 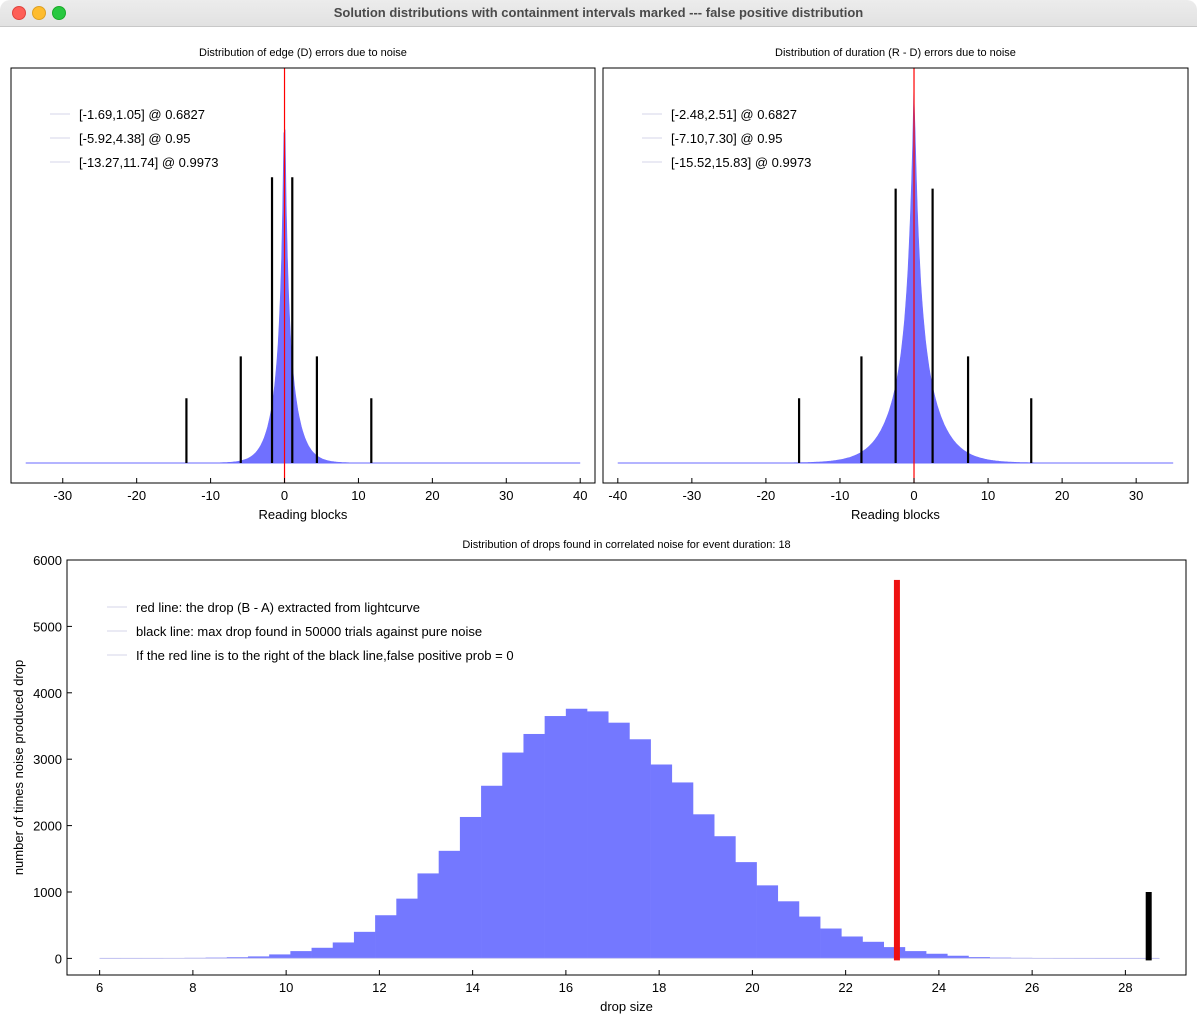 I want to click on legend-entry: [-1.69,1.05] @ 0.6827, so click(x=142, y=114).